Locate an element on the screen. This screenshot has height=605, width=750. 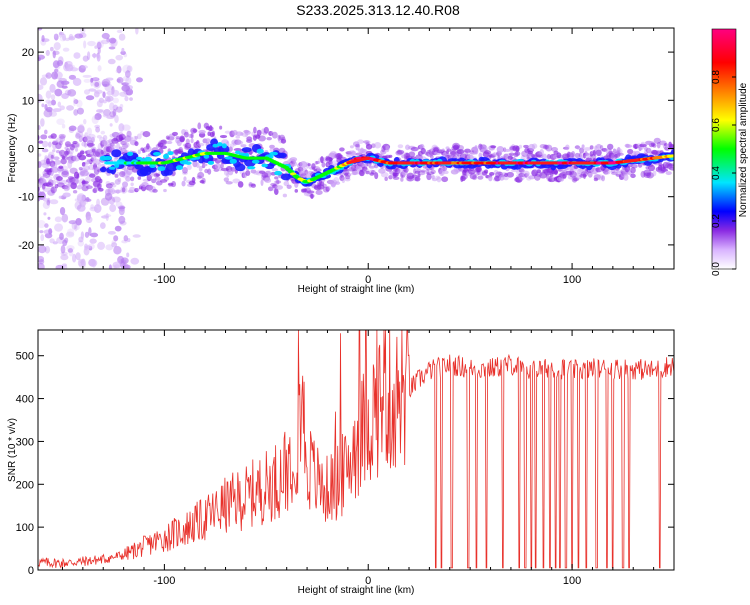
colorbar-tick-label: 0.0 is located at coordinates (716, 269).